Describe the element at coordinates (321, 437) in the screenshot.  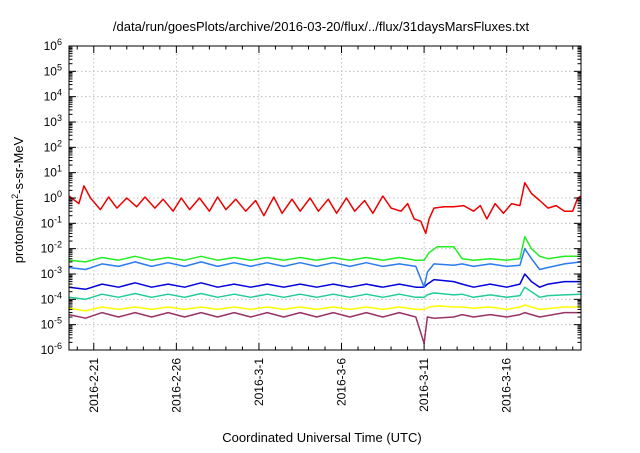
I see `x-axis-label: Coordinated Universal Time (UTC)` at that location.